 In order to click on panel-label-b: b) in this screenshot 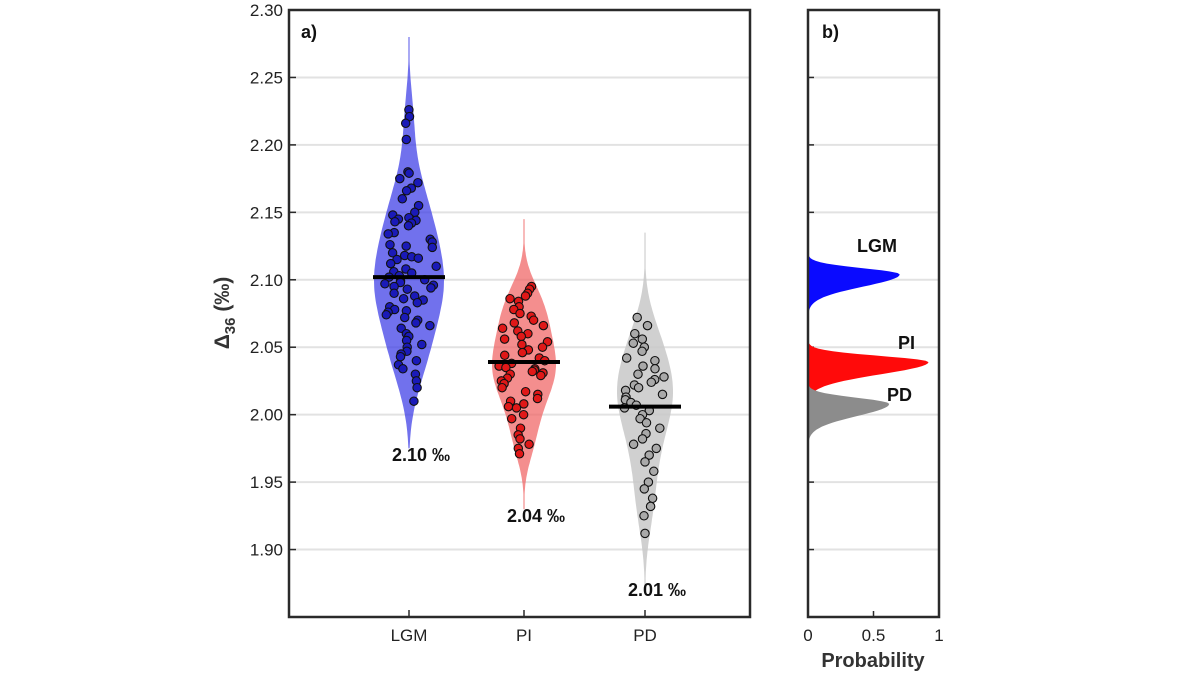, I will do `click(830, 32)`.